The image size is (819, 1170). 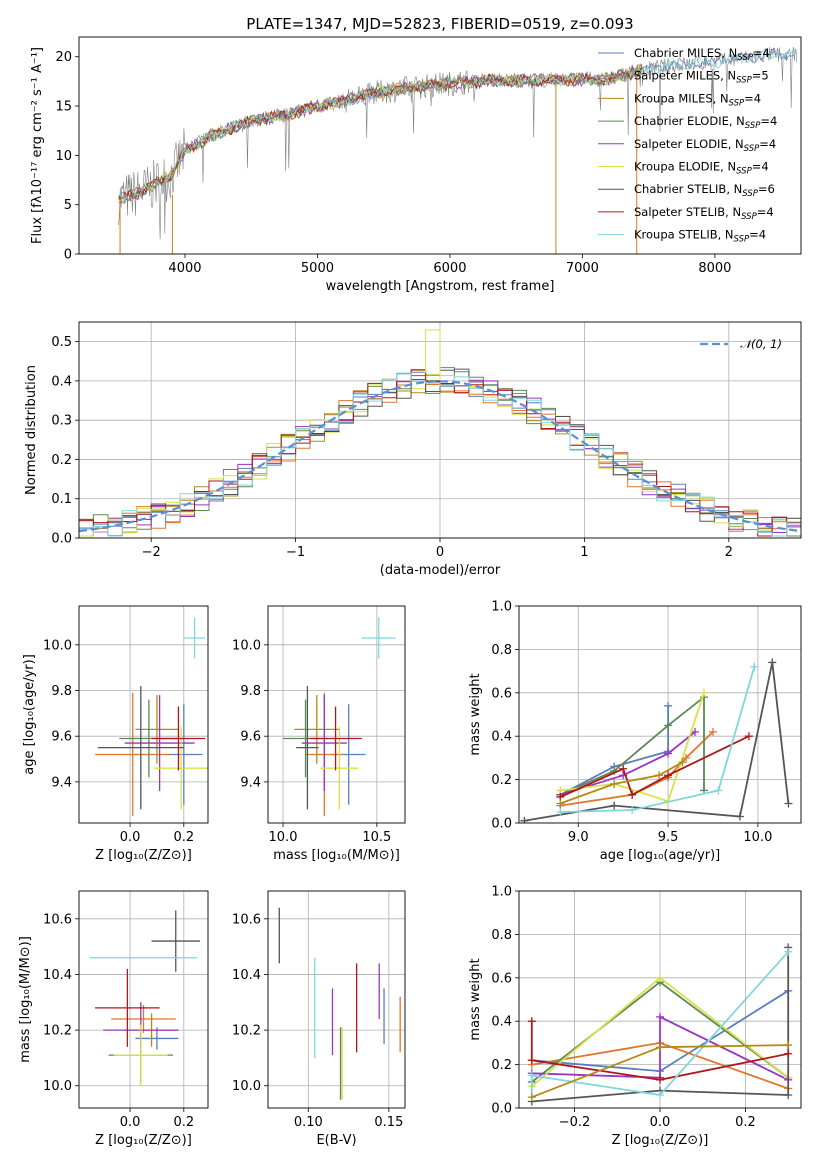 What do you see at coordinates (584, 552) in the screenshot?
I see `x-tick-label: 1` at bounding box center [584, 552].